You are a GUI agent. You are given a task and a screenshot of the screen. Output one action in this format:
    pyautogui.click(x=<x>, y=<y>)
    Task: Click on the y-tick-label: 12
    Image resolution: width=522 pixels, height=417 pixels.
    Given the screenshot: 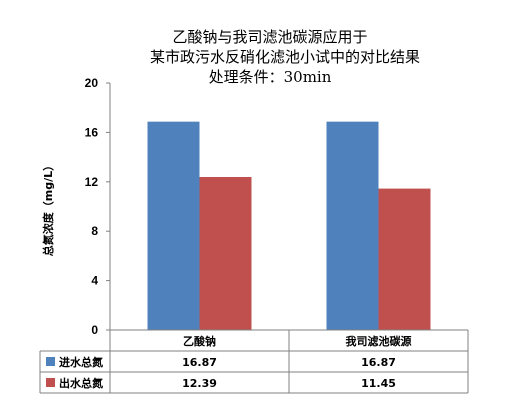 What is the action you would take?
    pyautogui.click(x=92, y=182)
    